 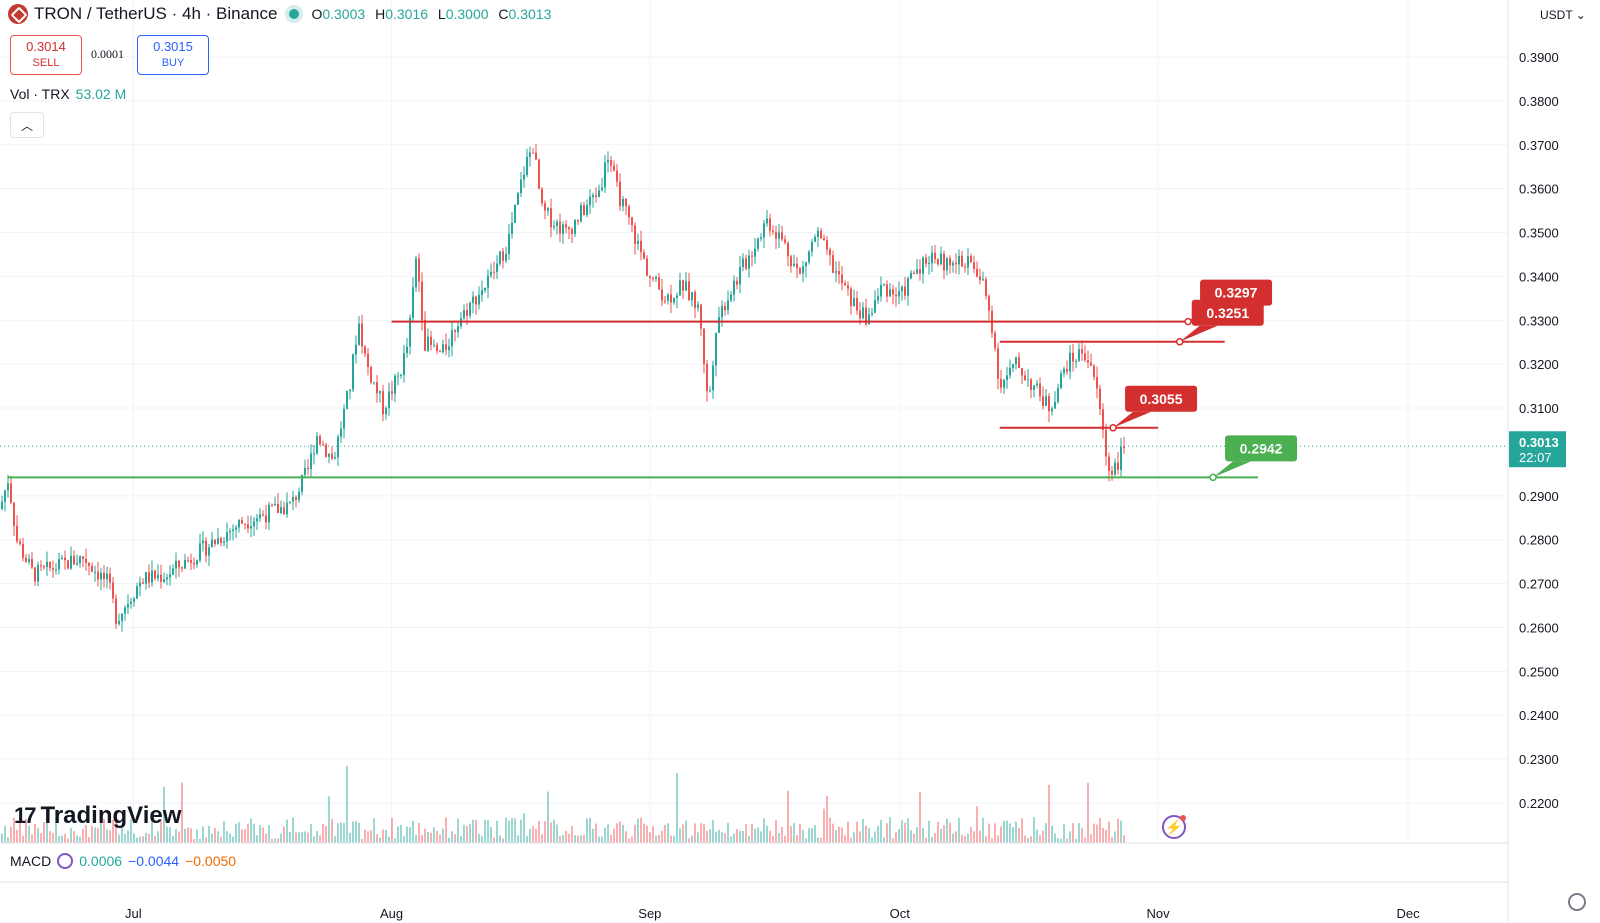 I want to click on symbol-title: TRON / TetherUS · 4h · Binance, so click(x=156, y=13).